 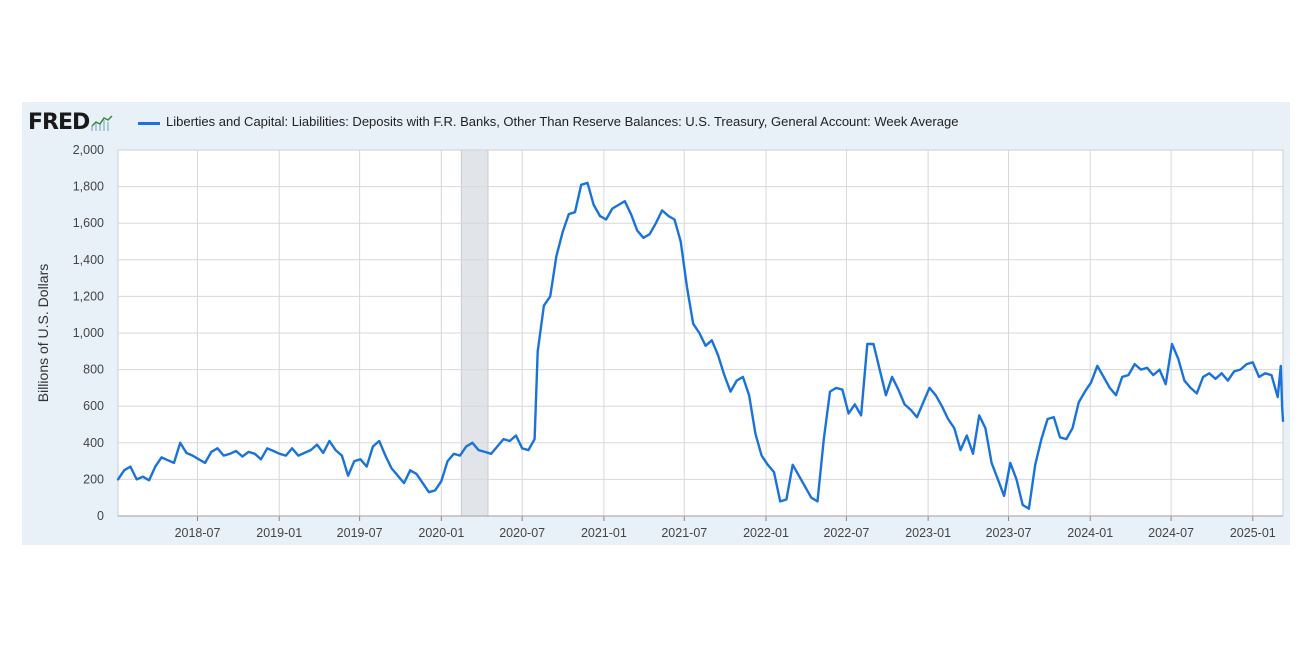 I want to click on x-tick-label-2024-07: 2024-07, so click(x=1171, y=533).